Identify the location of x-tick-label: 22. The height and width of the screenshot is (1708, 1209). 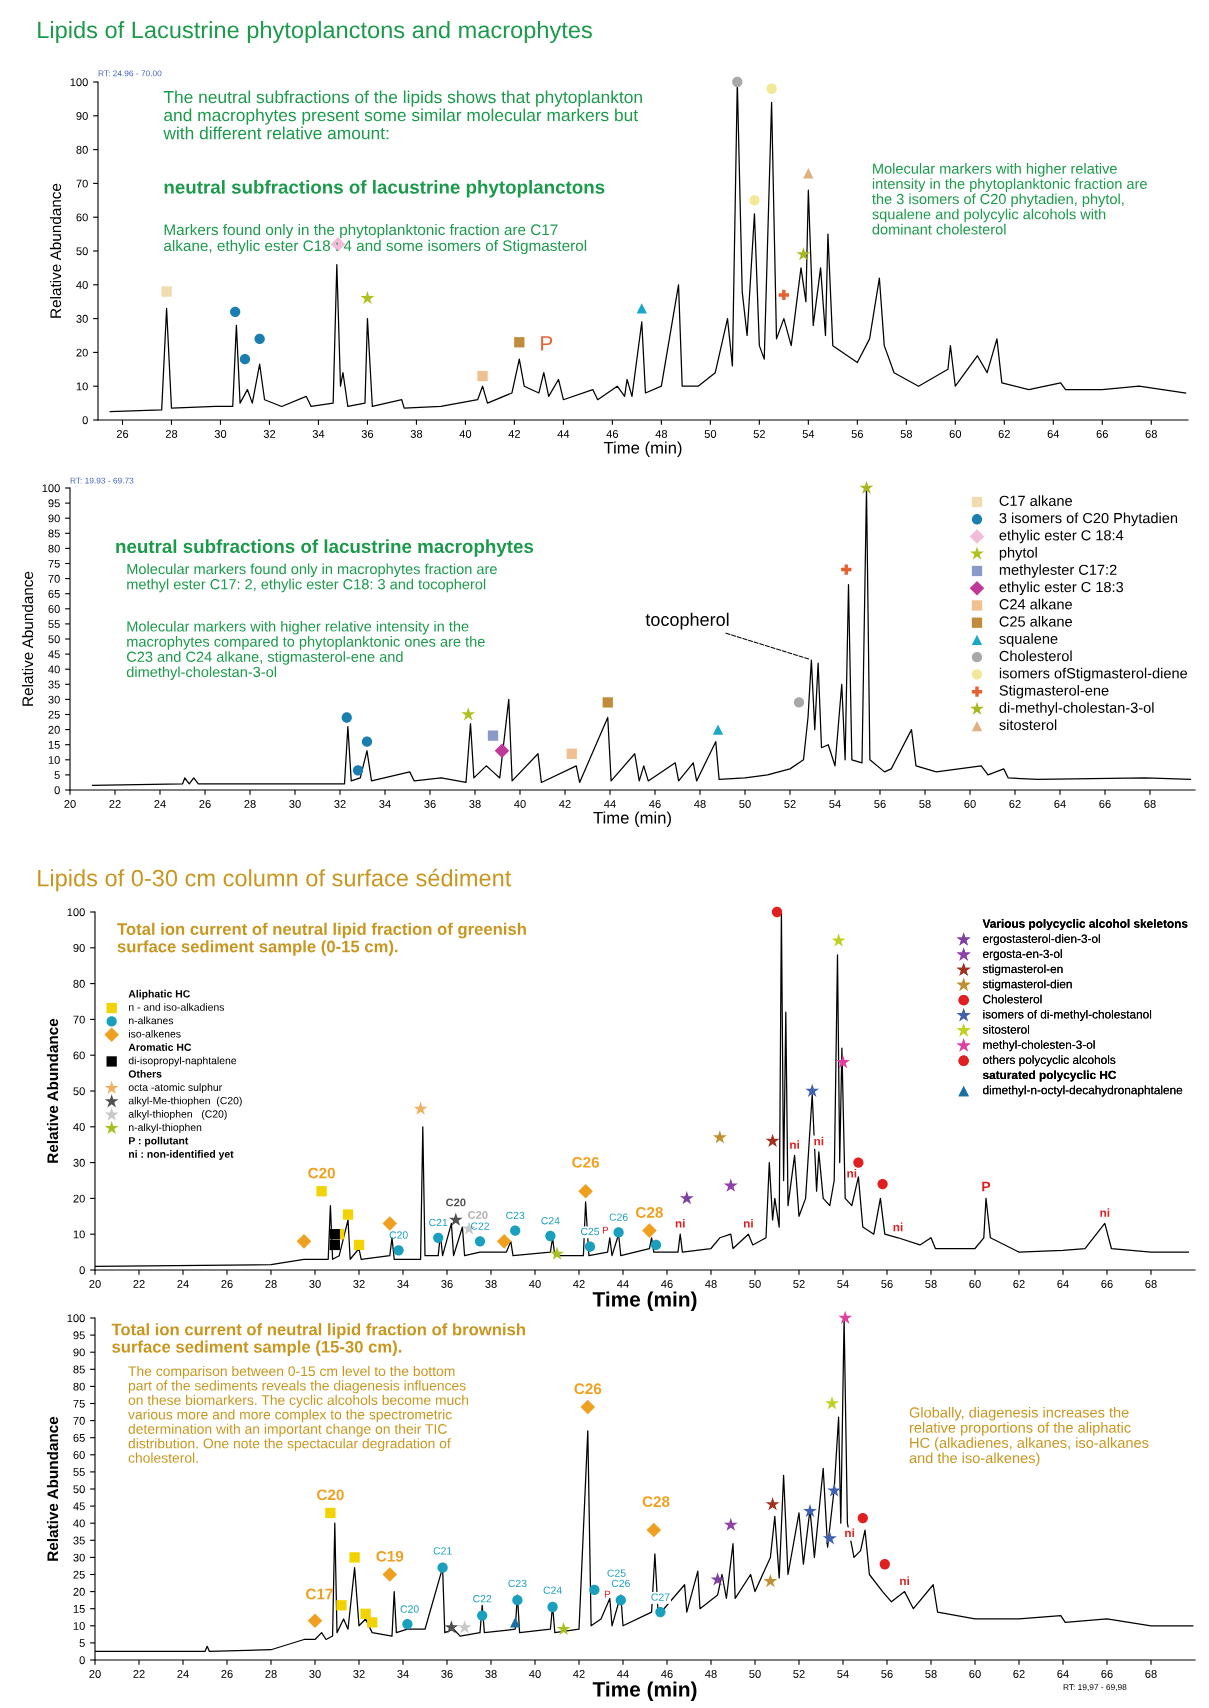
(115, 804).